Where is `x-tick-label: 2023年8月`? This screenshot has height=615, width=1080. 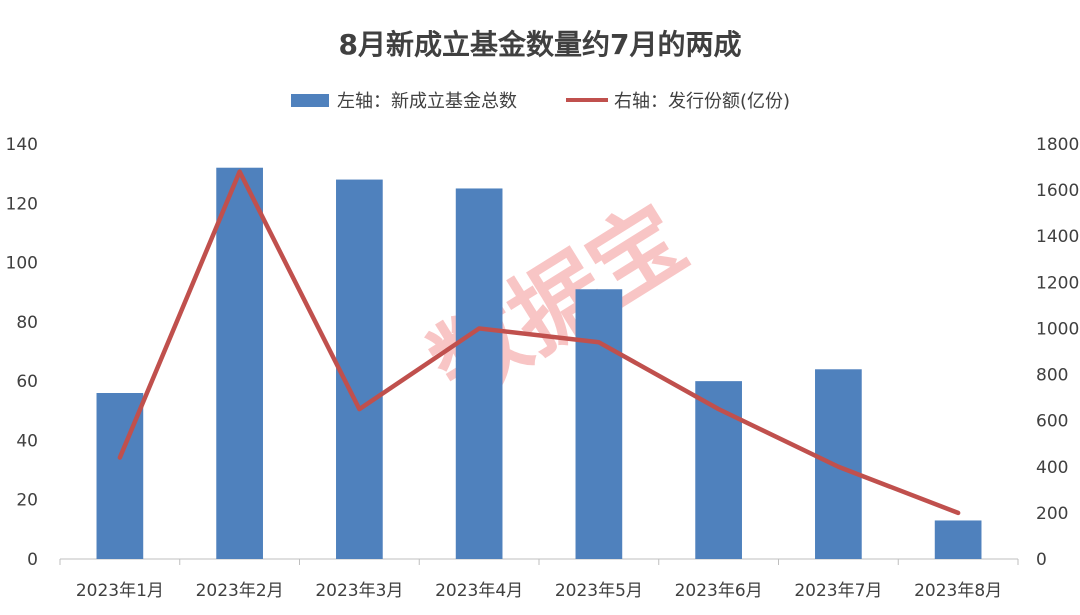
x-tick-label: 2023年8月 is located at coordinates (958, 591).